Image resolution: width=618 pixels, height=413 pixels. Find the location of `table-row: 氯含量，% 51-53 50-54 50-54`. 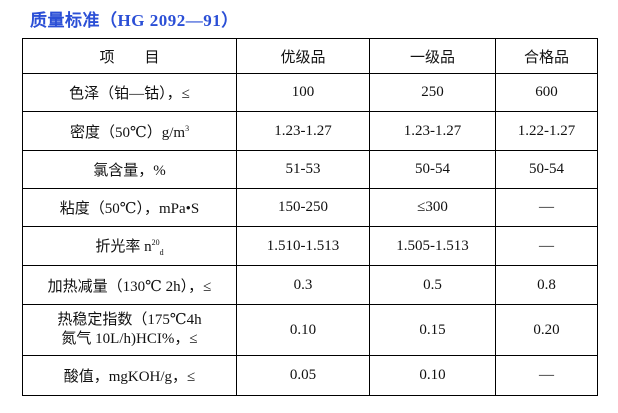

table-row: 氯含量，% 51-53 50-54 50-54 is located at coordinates (310, 169).